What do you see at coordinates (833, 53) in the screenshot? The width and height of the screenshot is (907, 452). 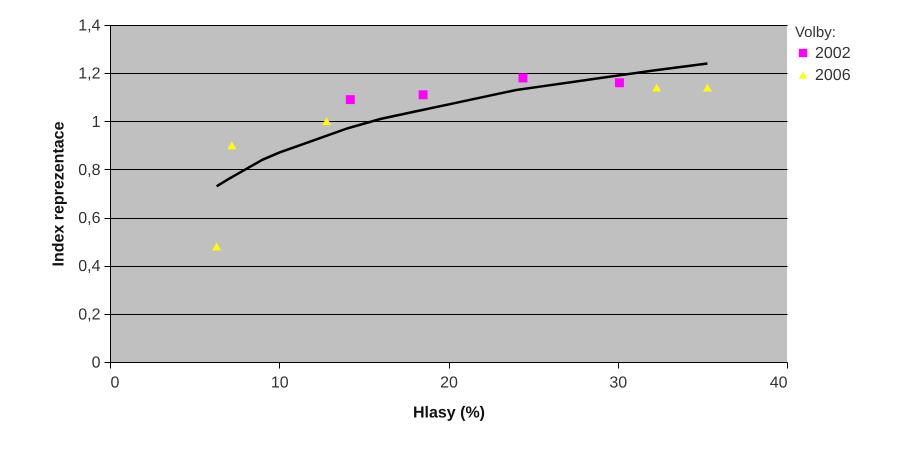 I see `legend-label: 2002` at bounding box center [833, 53].